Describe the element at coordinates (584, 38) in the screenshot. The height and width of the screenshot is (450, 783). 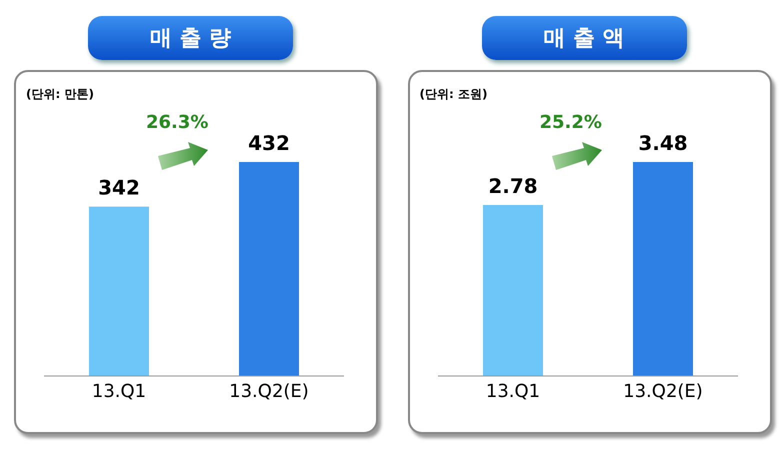
I see `chart-title: 매 출 액` at that location.